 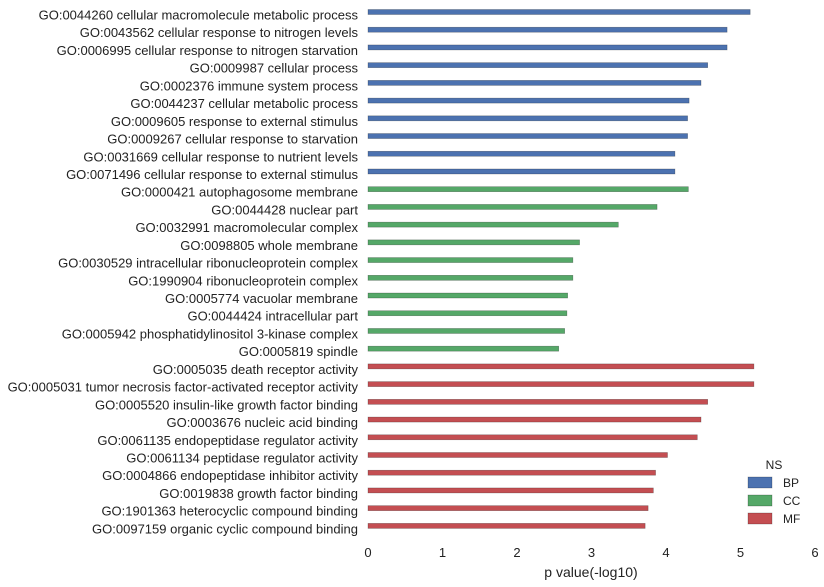 I want to click on category-label: GO:0009605 response to external stimulus, so click(x=235, y=121).